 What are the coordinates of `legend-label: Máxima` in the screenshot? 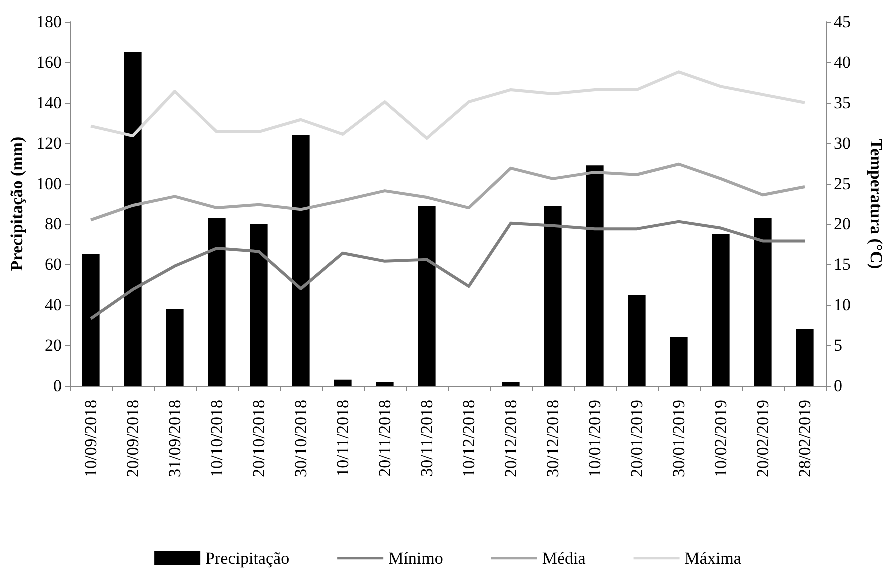 It's located at (713, 558).